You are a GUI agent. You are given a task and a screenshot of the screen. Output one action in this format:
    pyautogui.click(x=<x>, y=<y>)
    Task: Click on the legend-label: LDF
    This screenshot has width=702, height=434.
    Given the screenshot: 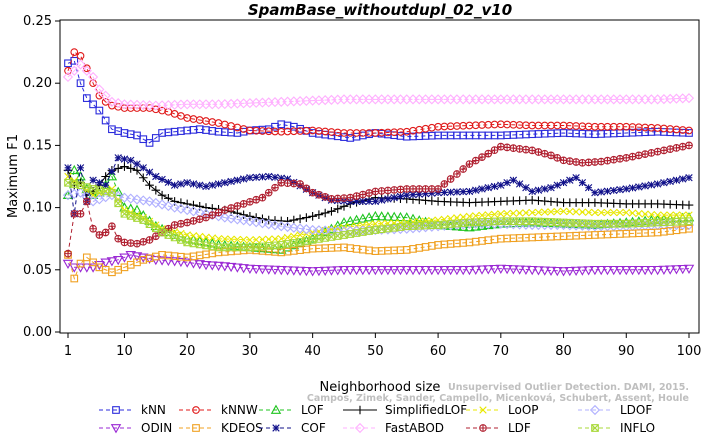 What is the action you would take?
    pyautogui.click(x=519, y=427)
    